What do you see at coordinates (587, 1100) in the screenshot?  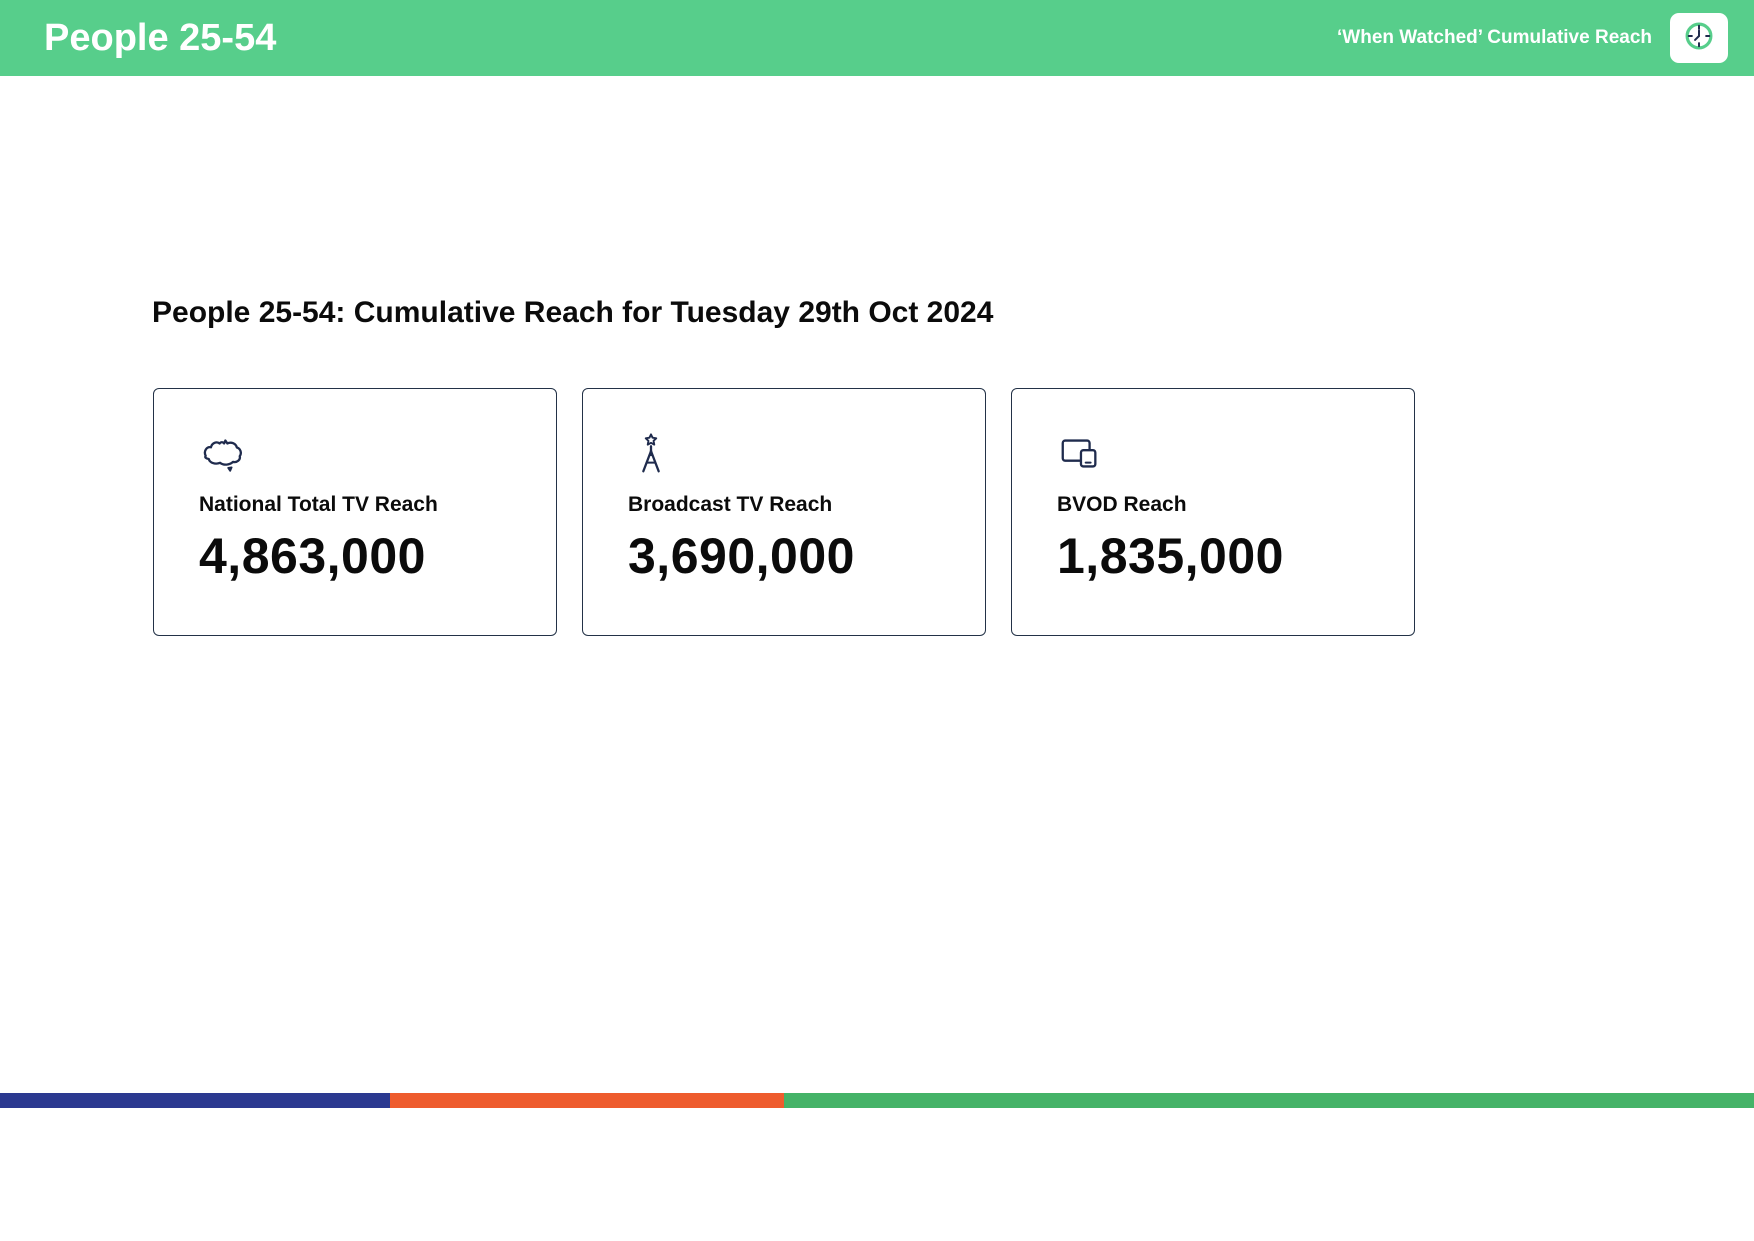 I see `footer-segment-orange` at bounding box center [587, 1100].